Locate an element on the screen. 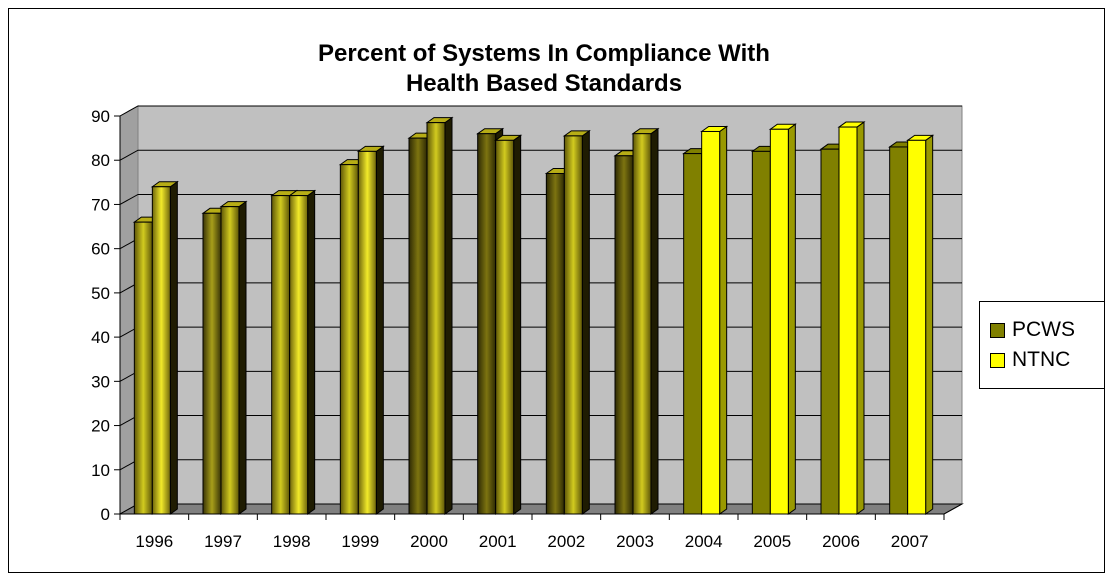 Image resolution: width=1107 pixels, height=575 pixels. y-tick-label: 70 is located at coordinates (100, 204).